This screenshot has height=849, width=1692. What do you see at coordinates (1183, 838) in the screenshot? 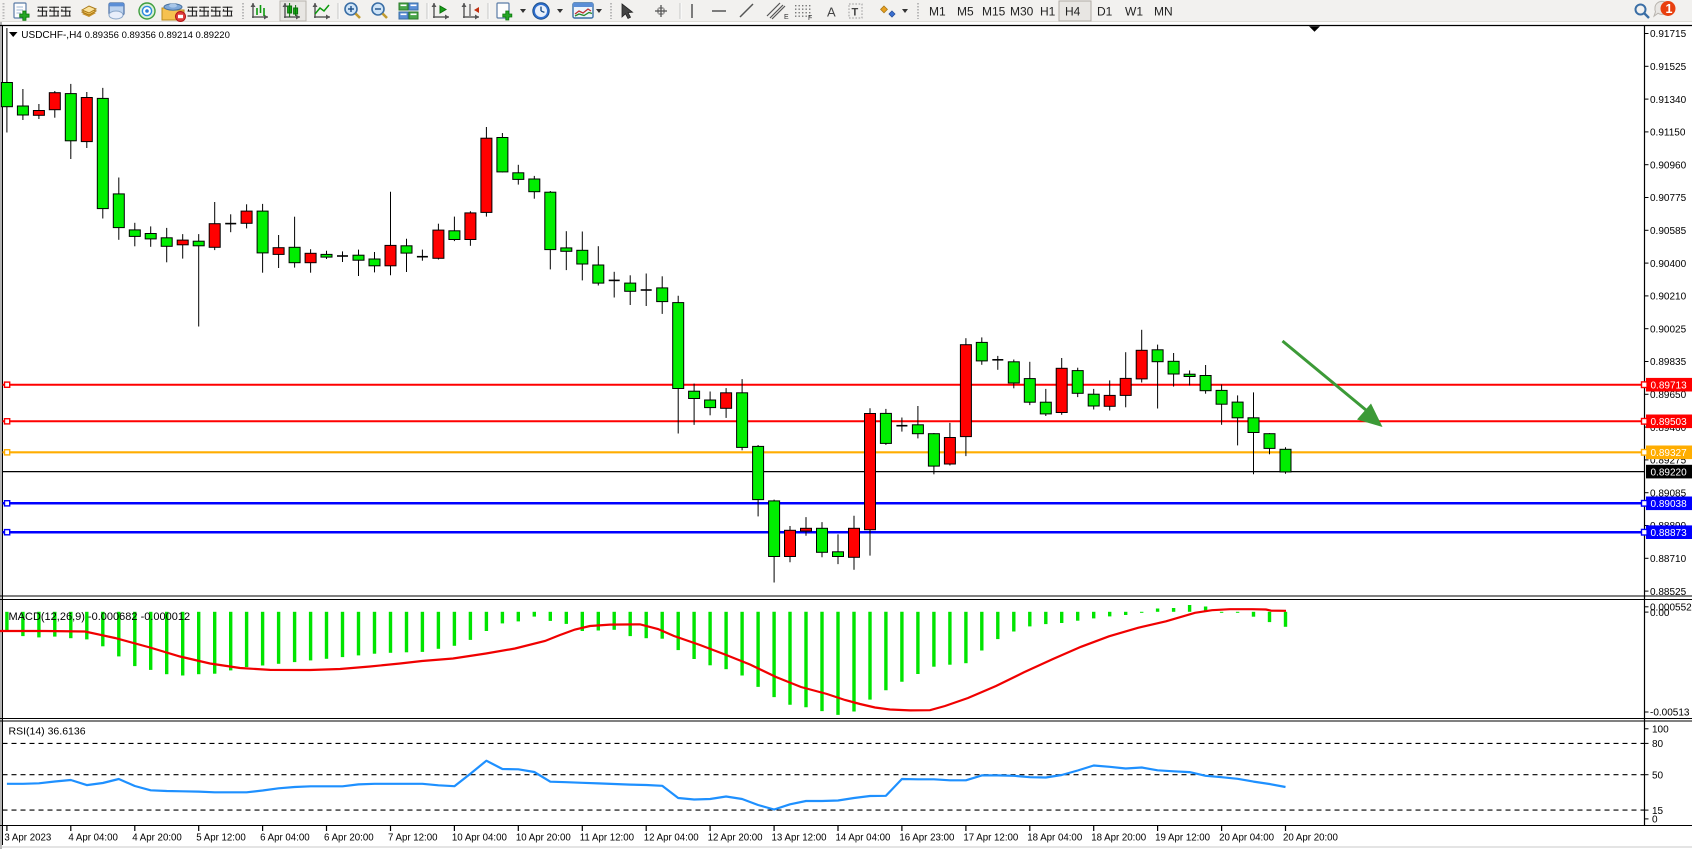
I see `svg-text: 19 Apr 12:00` at bounding box center [1183, 838].